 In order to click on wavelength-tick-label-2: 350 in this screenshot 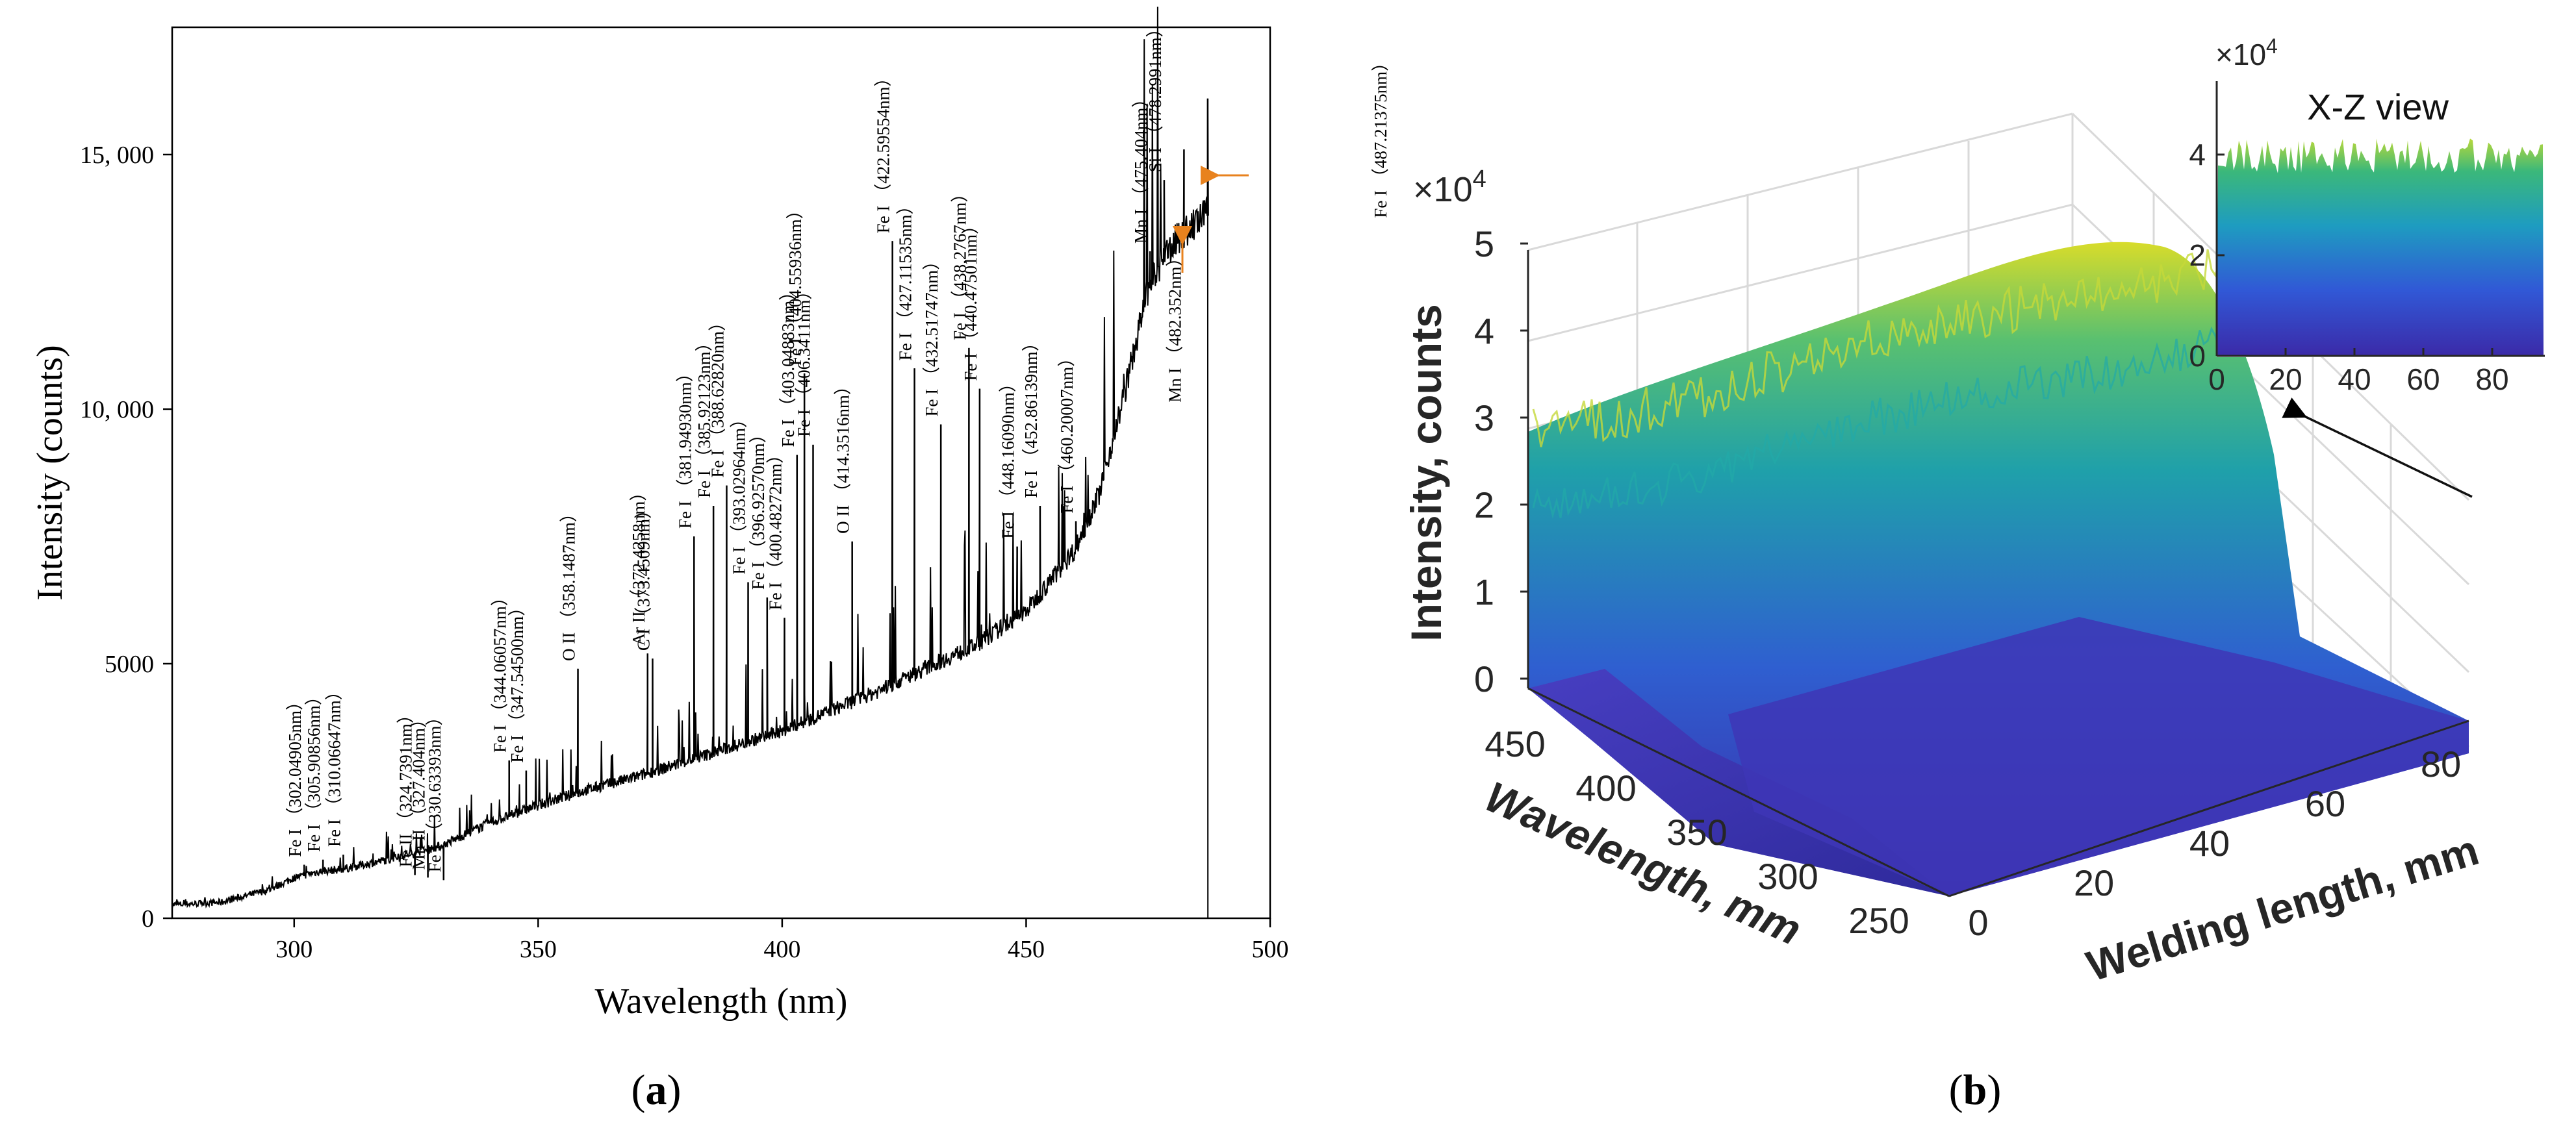, I will do `click(1696, 832)`.